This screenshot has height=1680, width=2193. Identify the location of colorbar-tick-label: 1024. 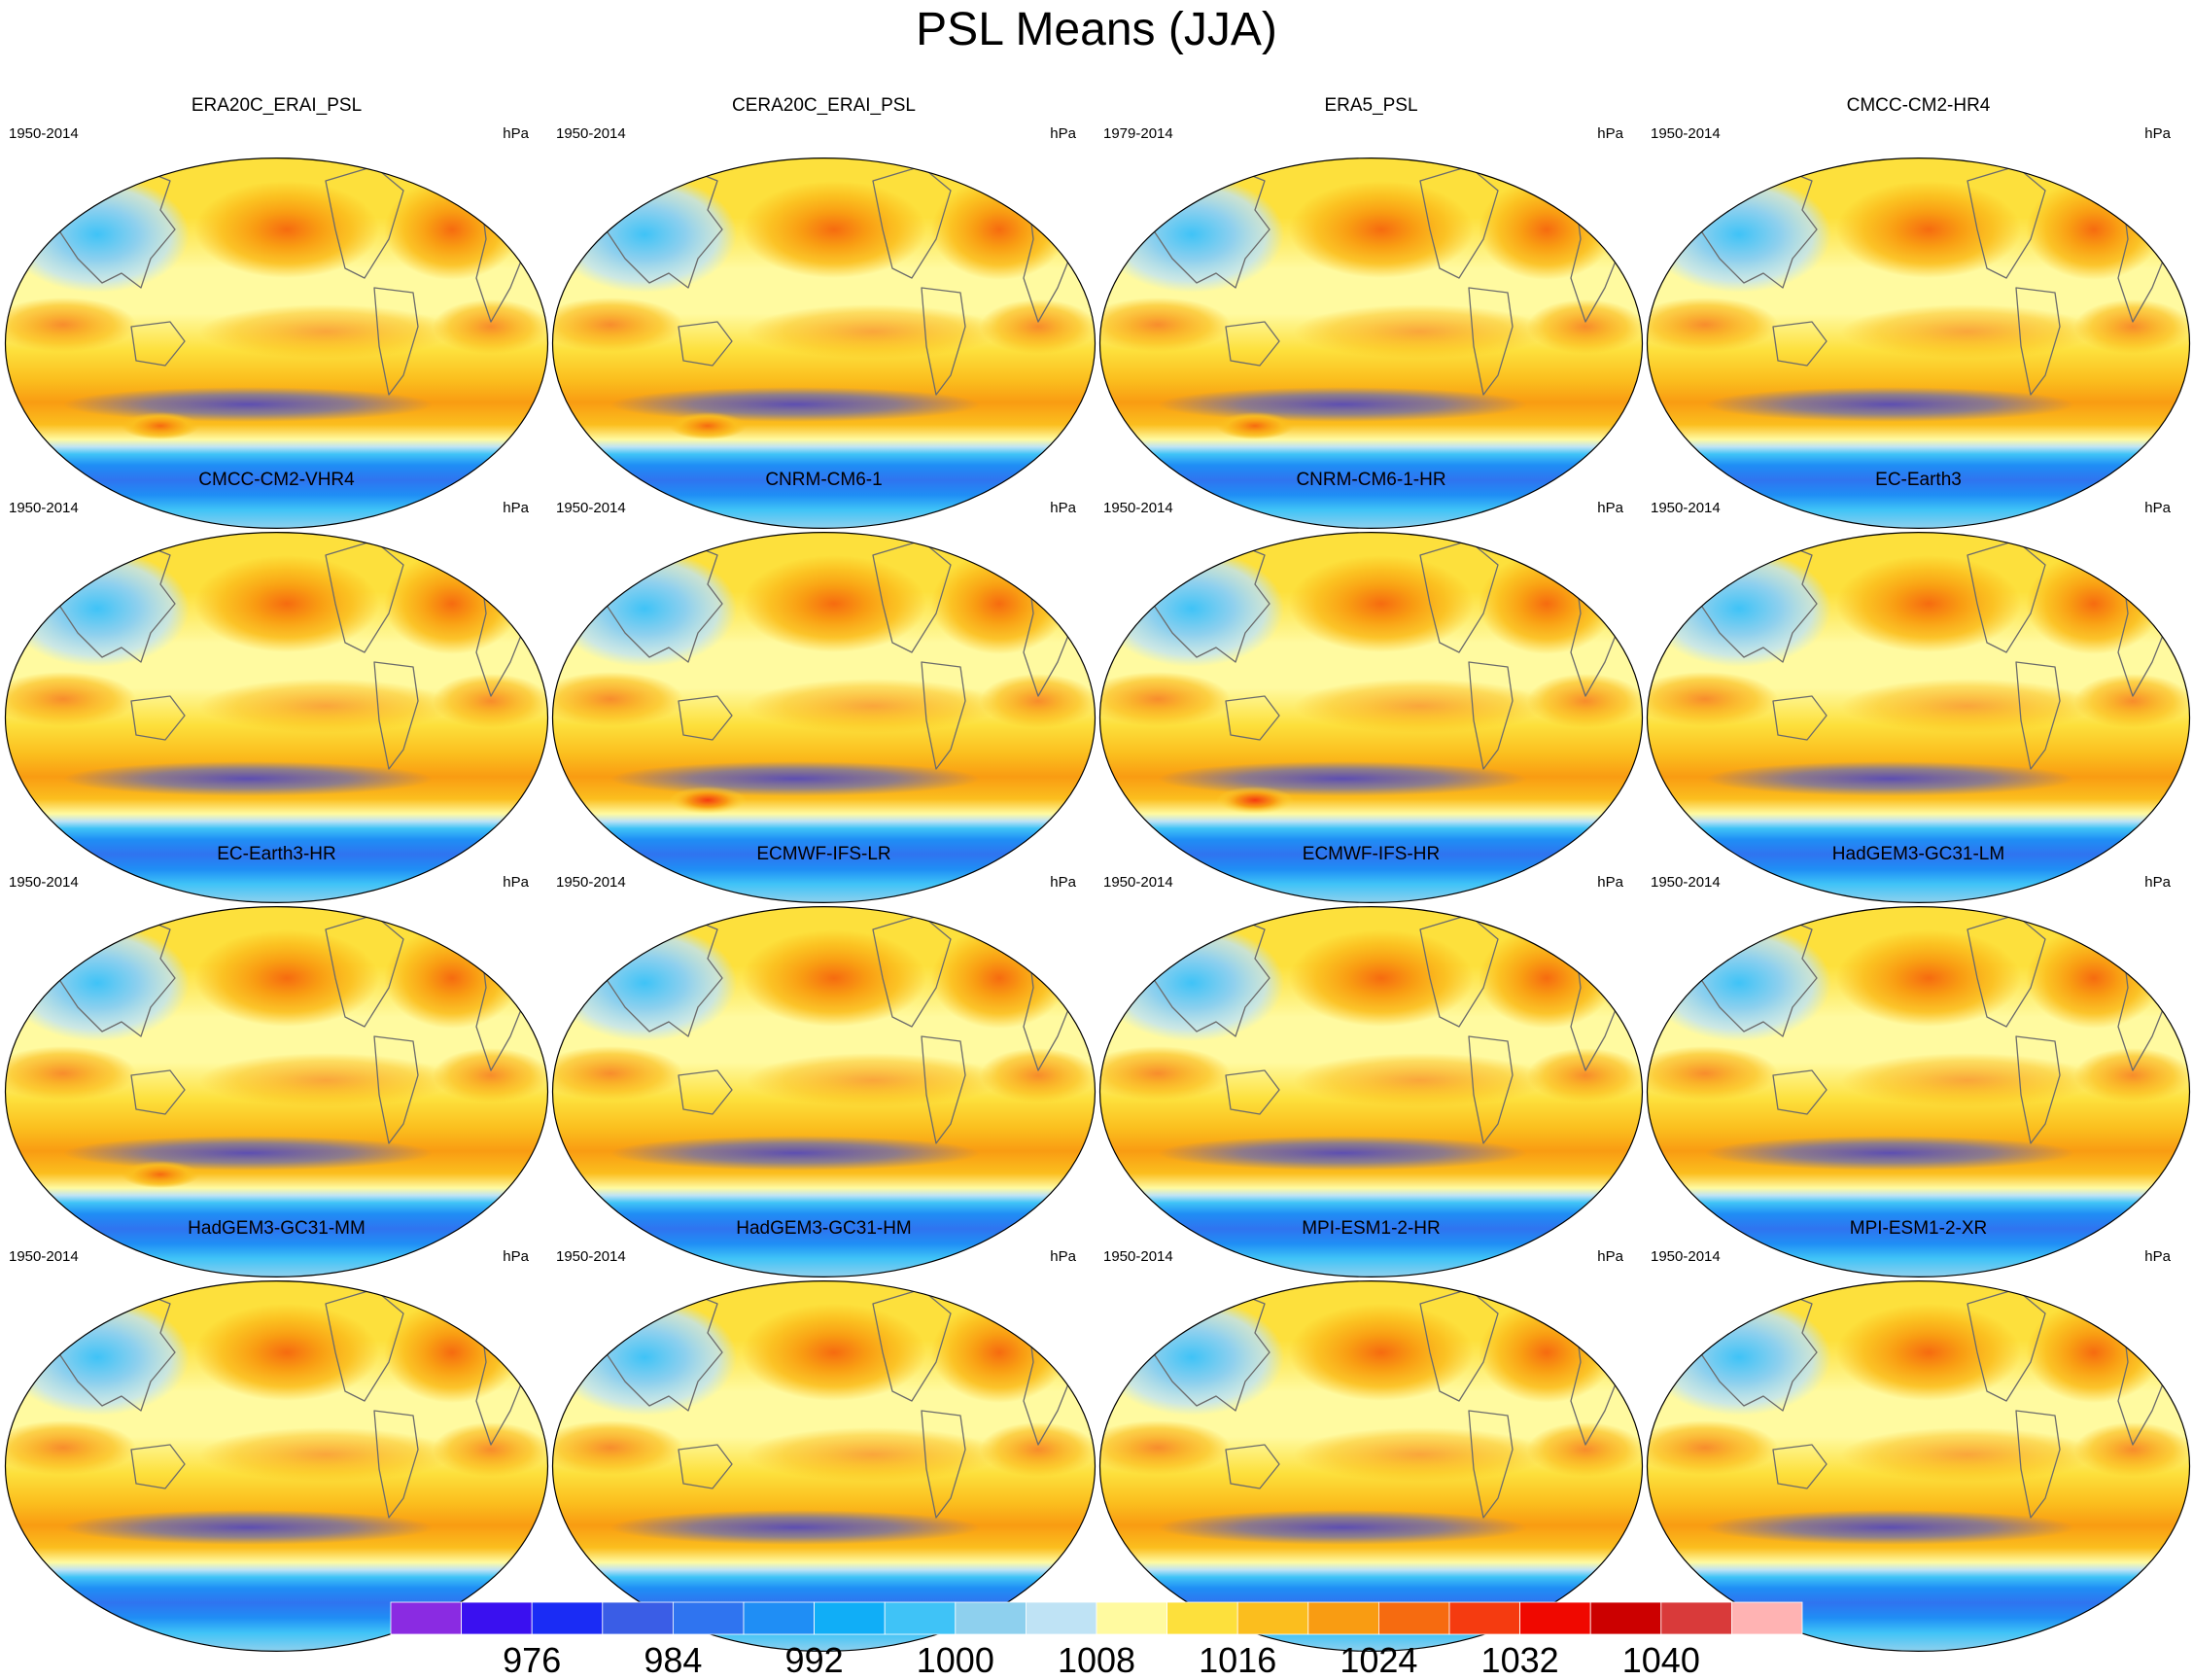
(1378, 1660).